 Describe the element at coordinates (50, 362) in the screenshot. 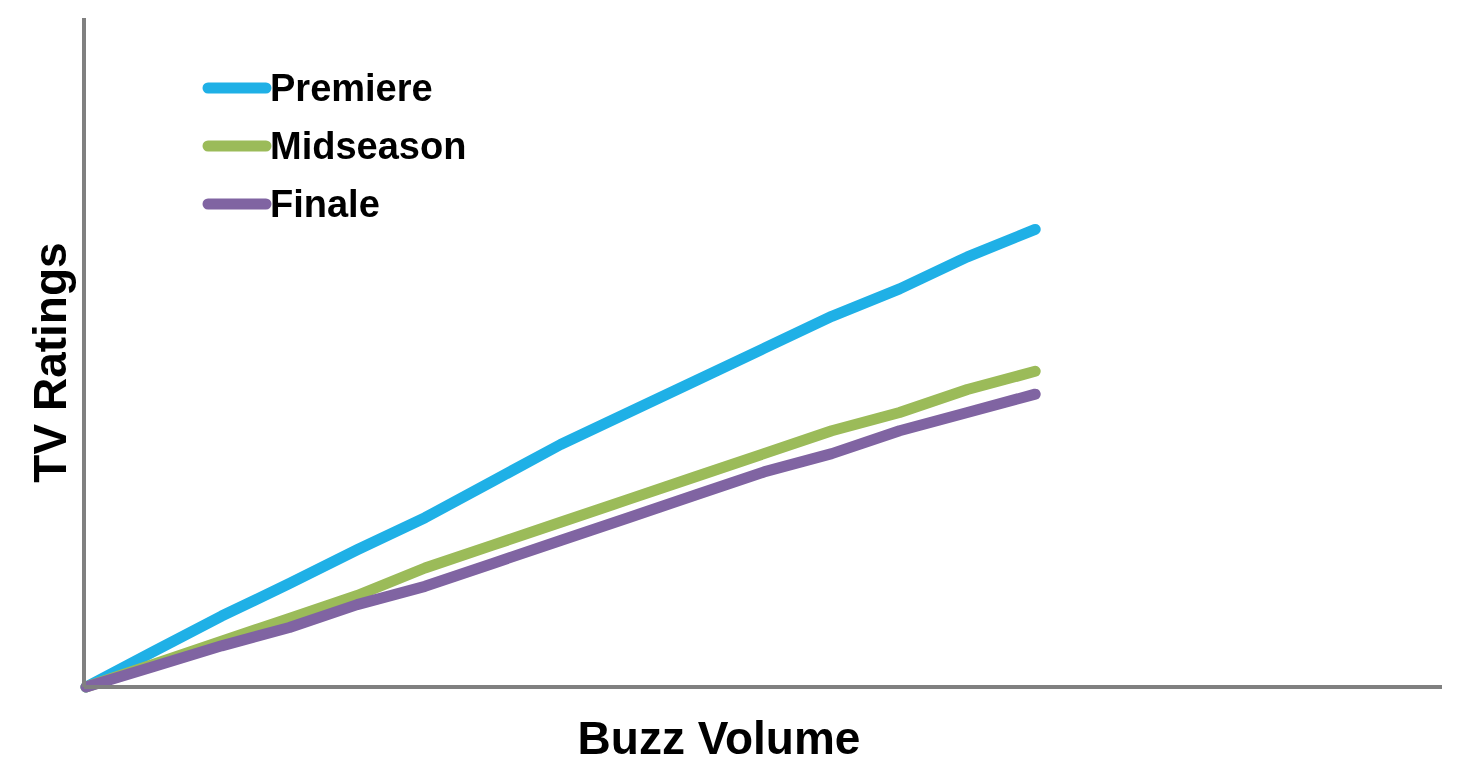

I see `y-axis-title: TV Ratings` at that location.